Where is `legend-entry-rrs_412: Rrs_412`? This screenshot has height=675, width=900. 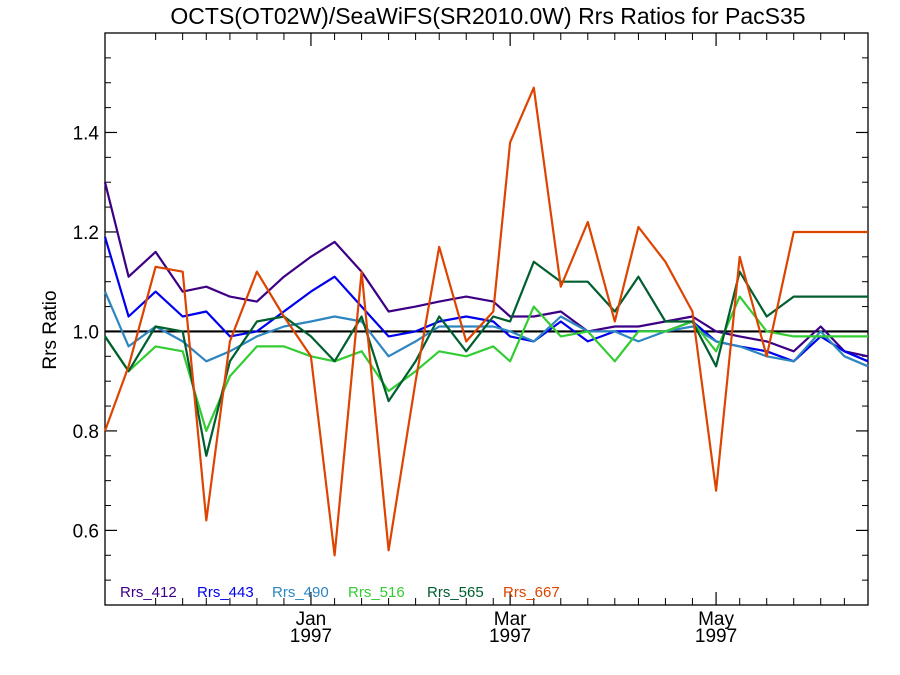 legend-entry-rrs_412: Rrs_412 is located at coordinates (148, 592).